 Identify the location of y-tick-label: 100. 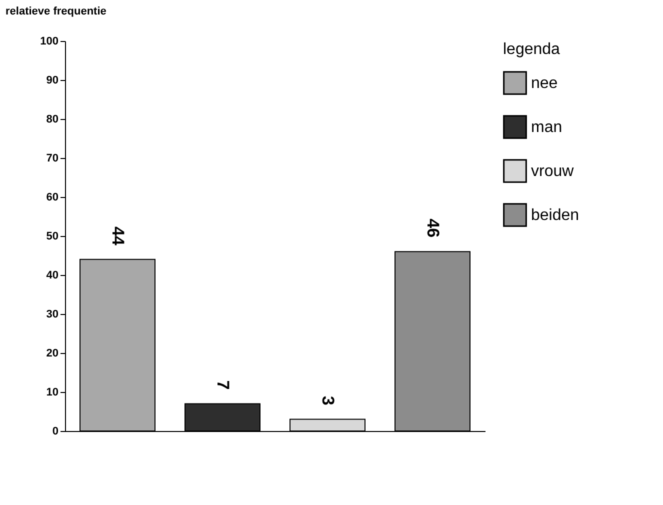
(49, 42).